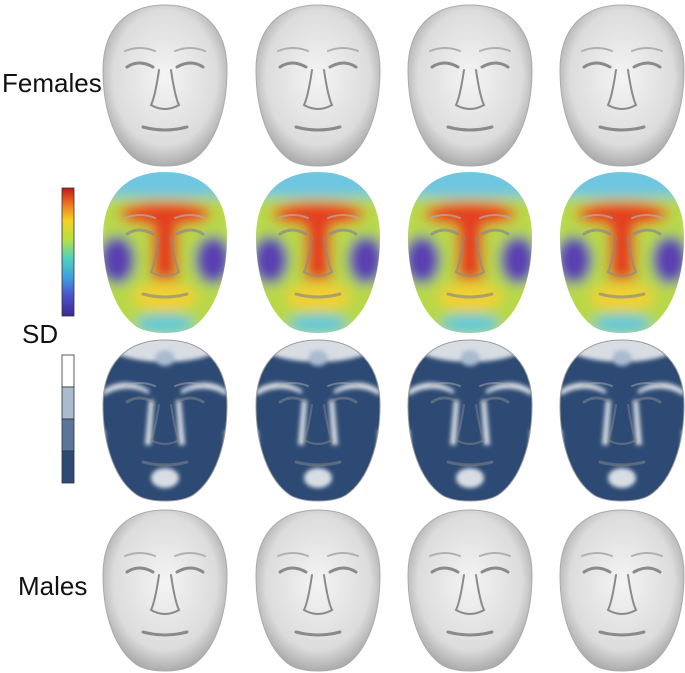 The width and height of the screenshot is (685, 673). I want to click on row-label: Males, so click(52, 586).